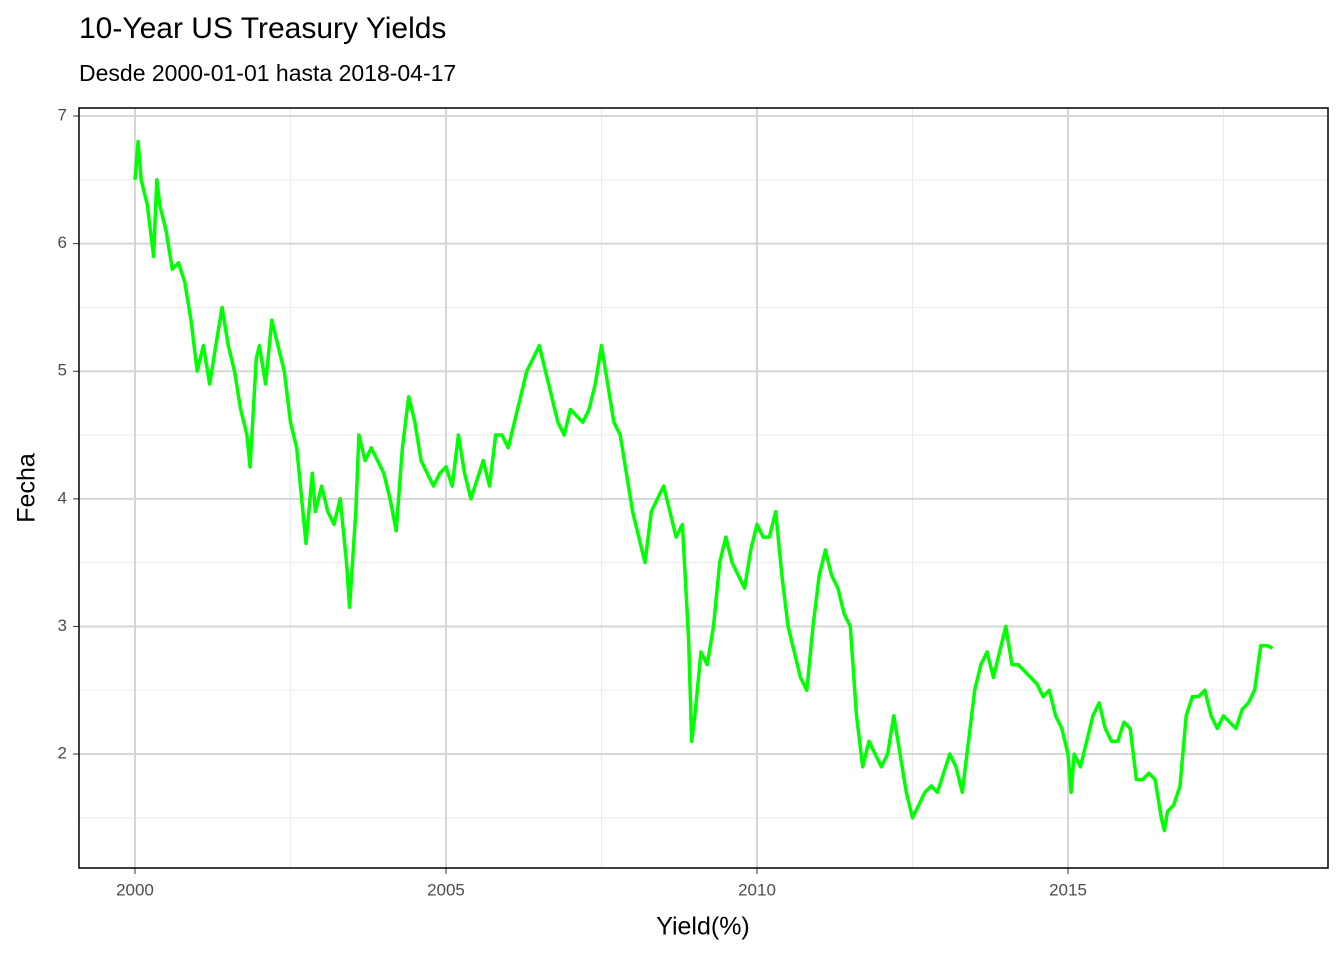  I want to click on x-tick-label: 2010, so click(757, 889).